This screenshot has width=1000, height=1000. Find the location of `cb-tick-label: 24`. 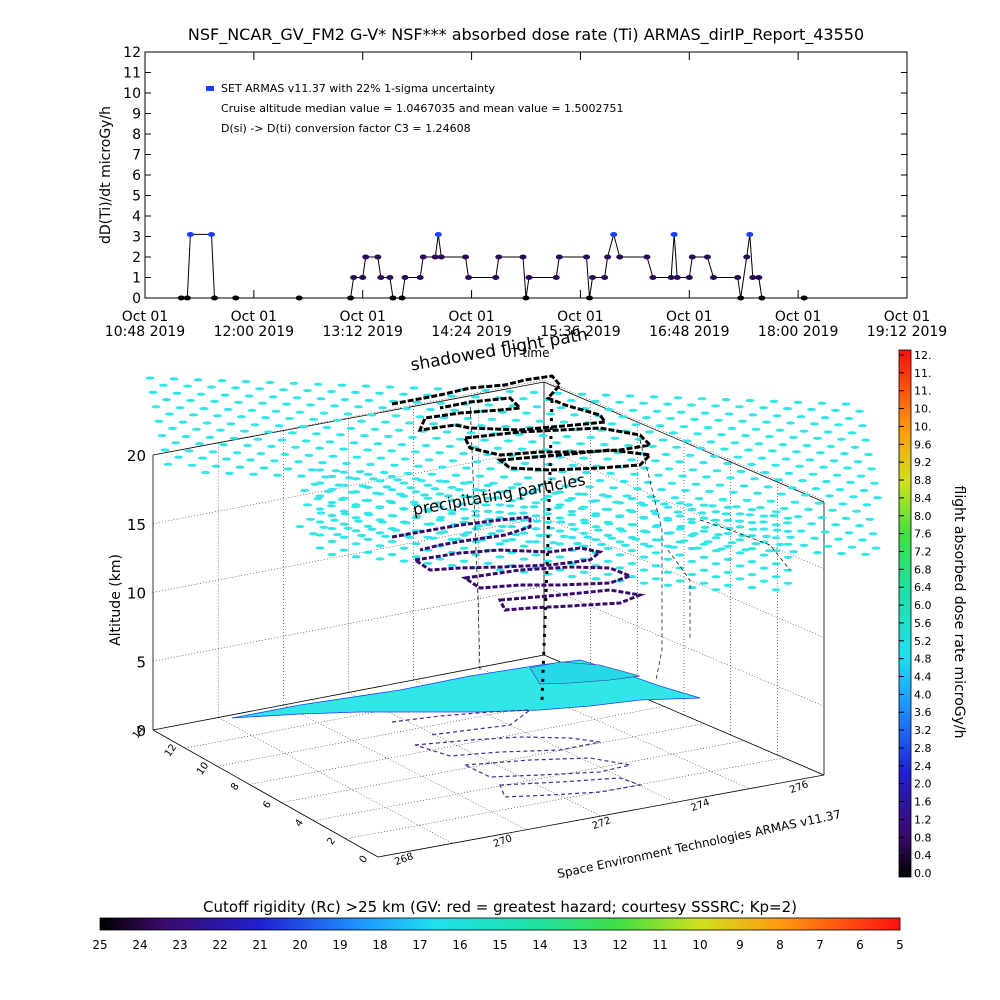

cb-tick-label: 24 is located at coordinates (139, 945).